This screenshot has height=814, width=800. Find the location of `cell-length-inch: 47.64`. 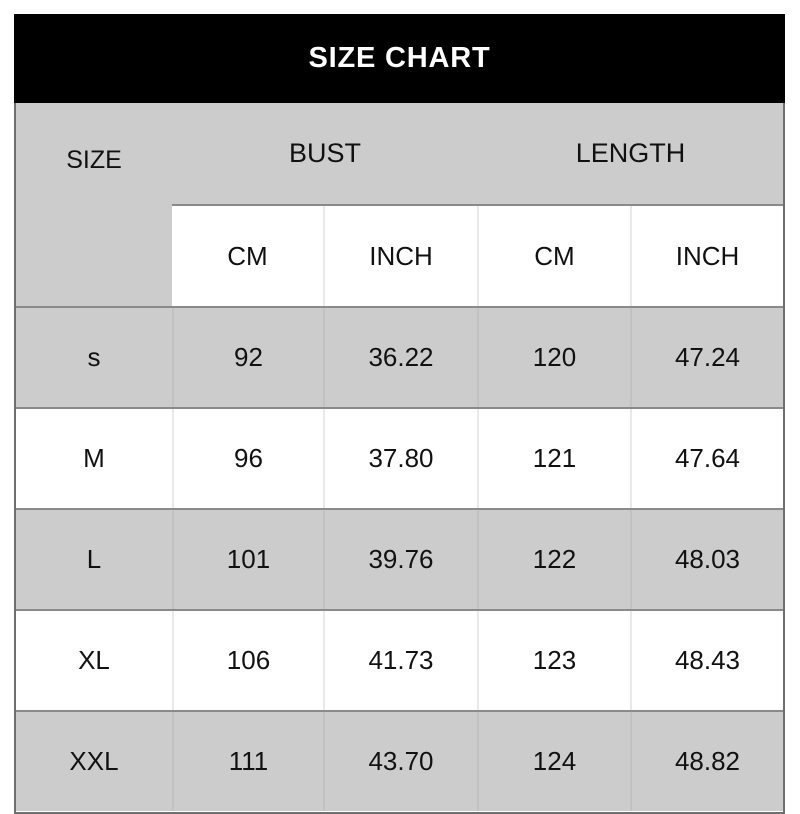

cell-length-inch: 47.64 is located at coordinates (706, 458).